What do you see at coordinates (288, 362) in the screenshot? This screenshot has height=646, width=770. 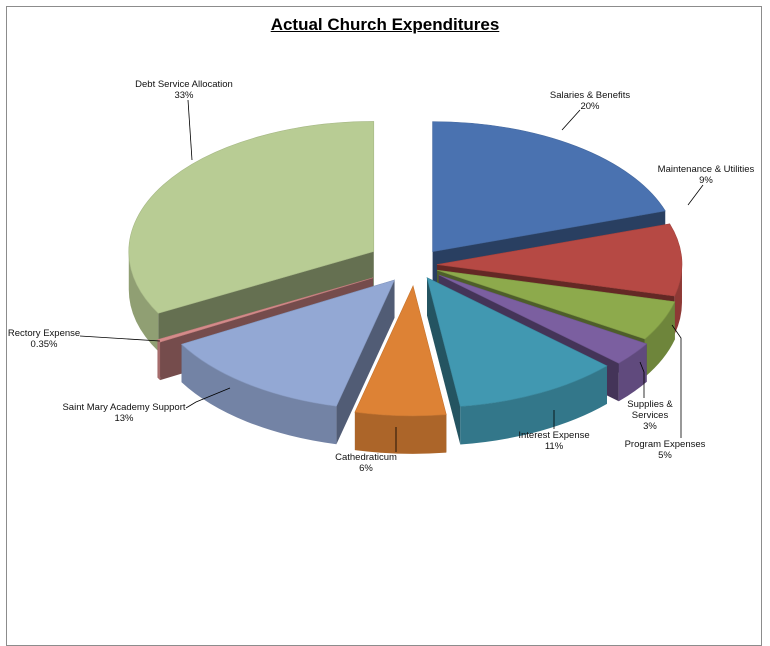 I see `pie-slice-saint-mary-academy-support` at bounding box center [288, 362].